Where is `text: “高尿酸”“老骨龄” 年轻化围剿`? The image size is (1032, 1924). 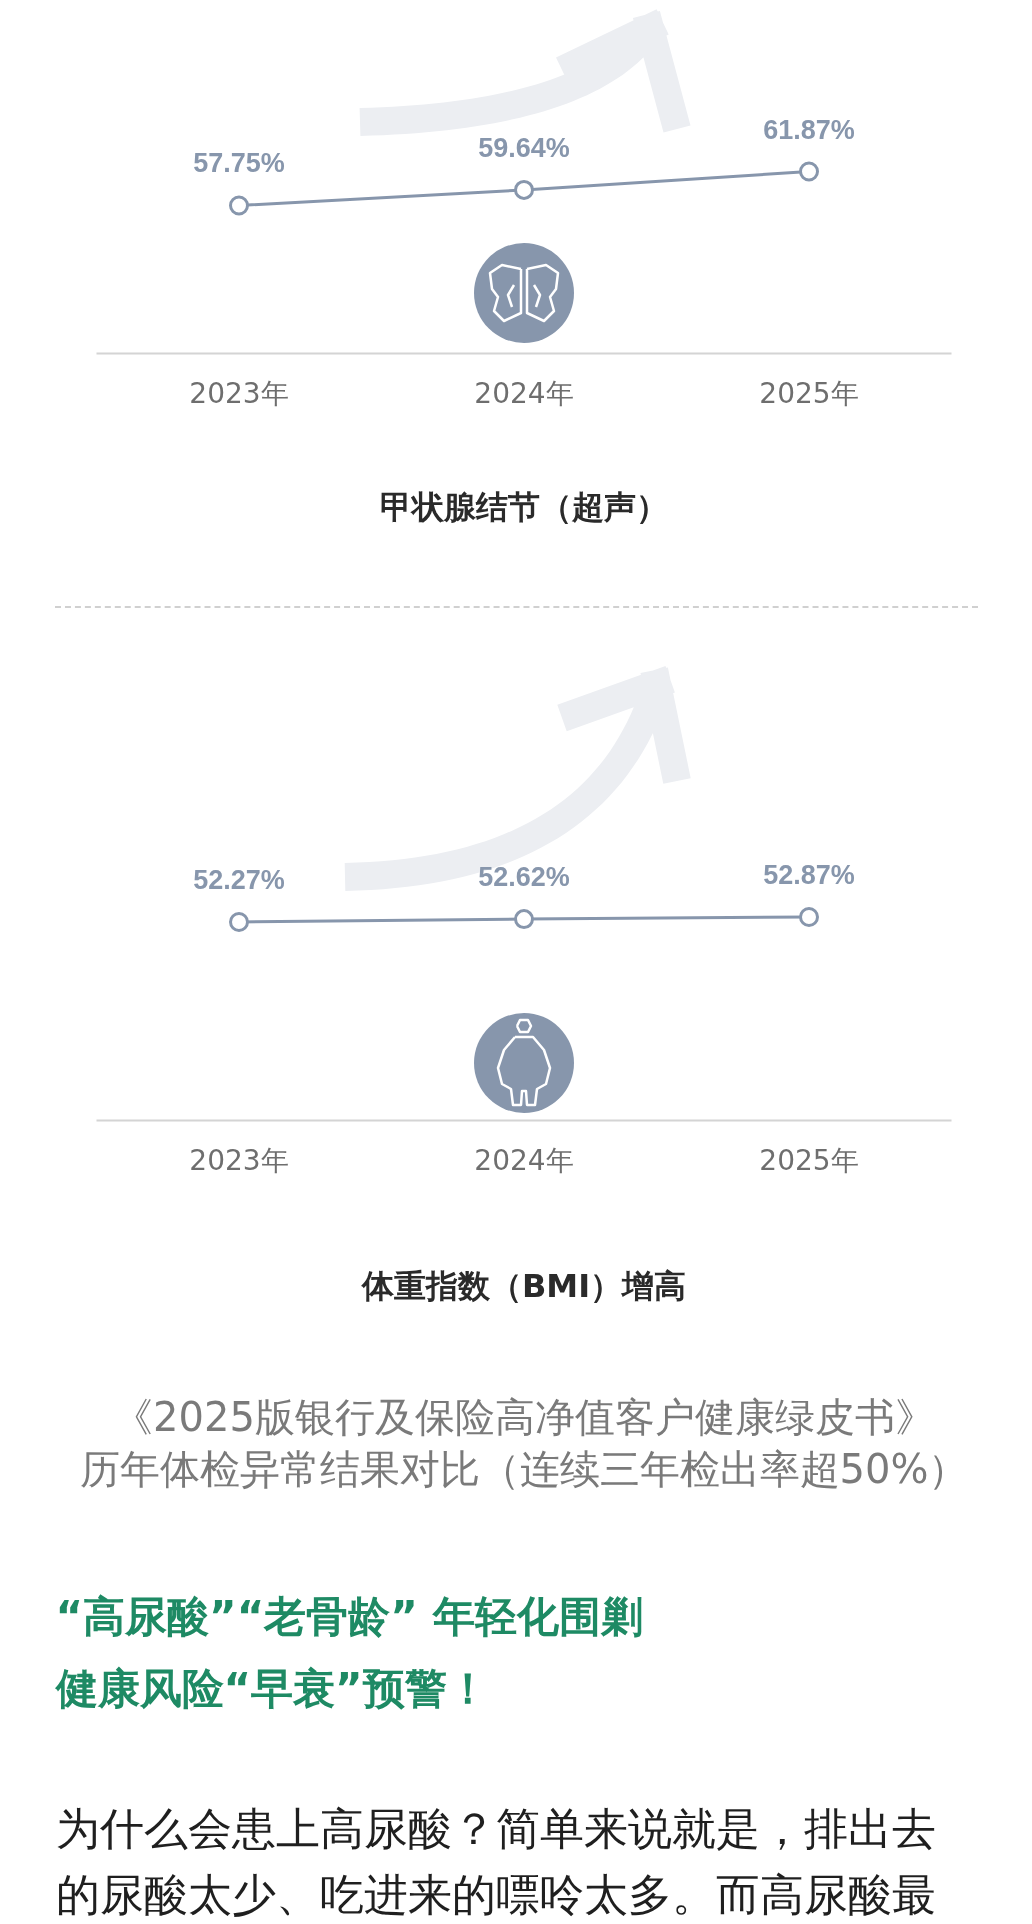 text: “高尿酸”“老骨龄” 年轻化围剿 is located at coordinates (349, 1616).